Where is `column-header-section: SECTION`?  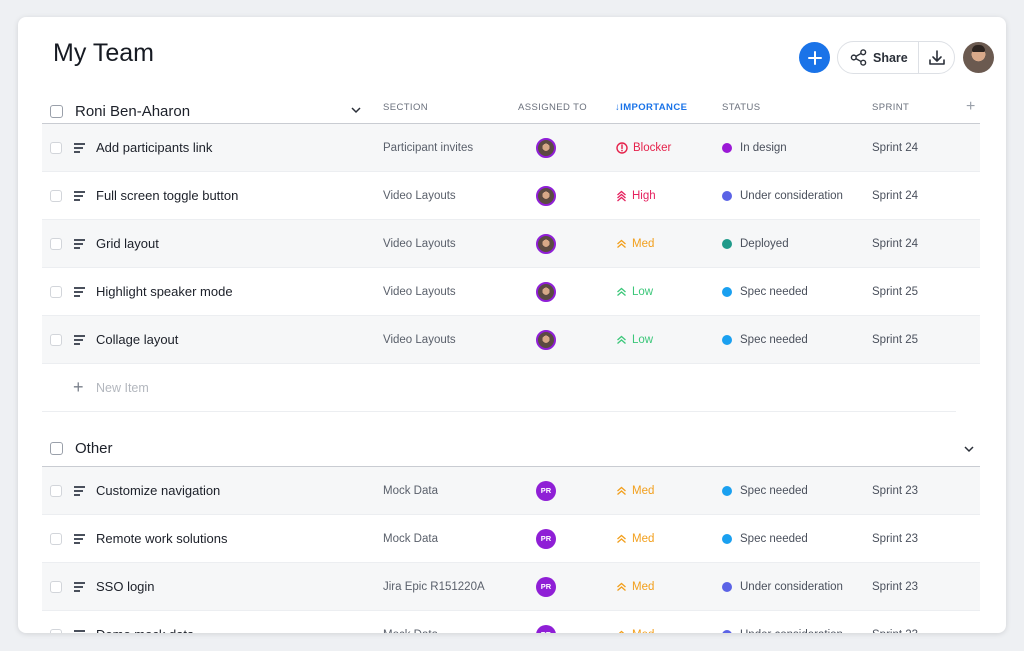
column-header-section: SECTION is located at coordinates (406, 107).